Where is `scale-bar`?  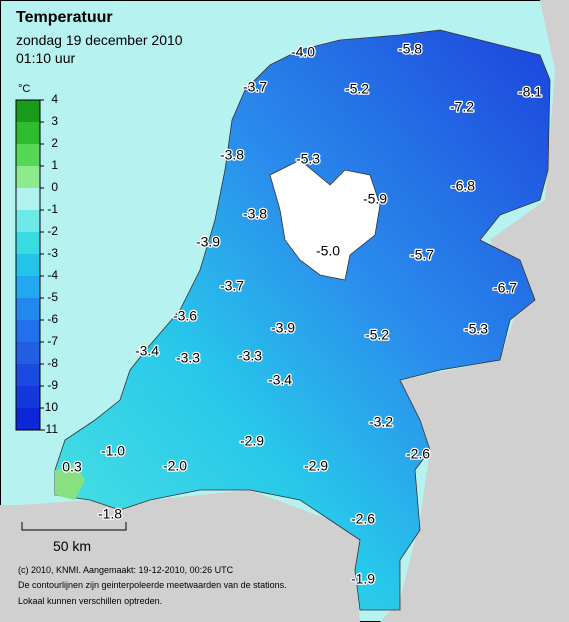 scale-bar is located at coordinates (74, 526).